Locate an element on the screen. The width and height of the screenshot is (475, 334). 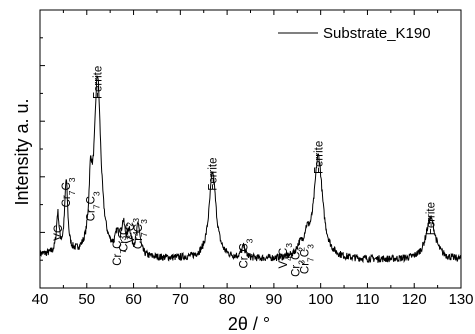
legend: Substrate_K190 is located at coordinates (354, 33).